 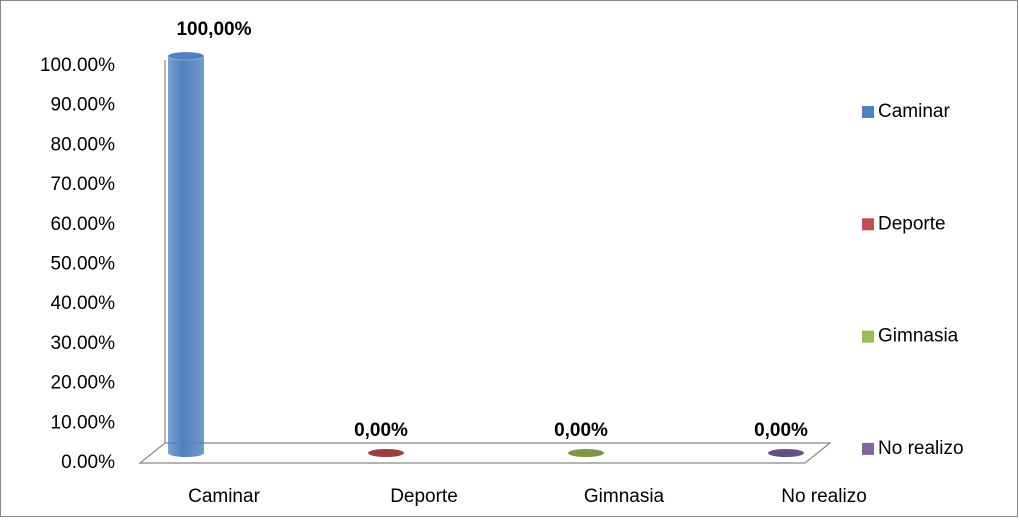 What do you see at coordinates (83, 303) in the screenshot?
I see `y-tick-label: 40.00%` at bounding box center [83, 303].